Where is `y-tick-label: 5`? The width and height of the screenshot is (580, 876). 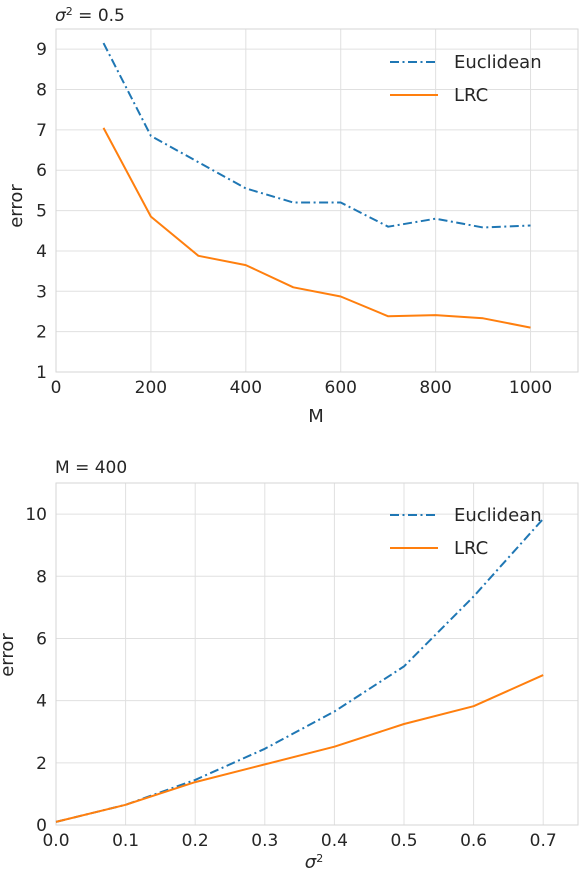
y-tick-label: 5 is located at coordinates (41, 212).